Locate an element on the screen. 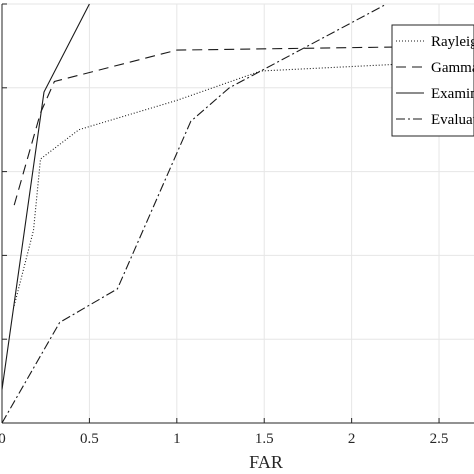 Image resolution: width=474 pixels, height=474 pixels. x-tick-label: 2.5 is located at coordinates (439, 439).